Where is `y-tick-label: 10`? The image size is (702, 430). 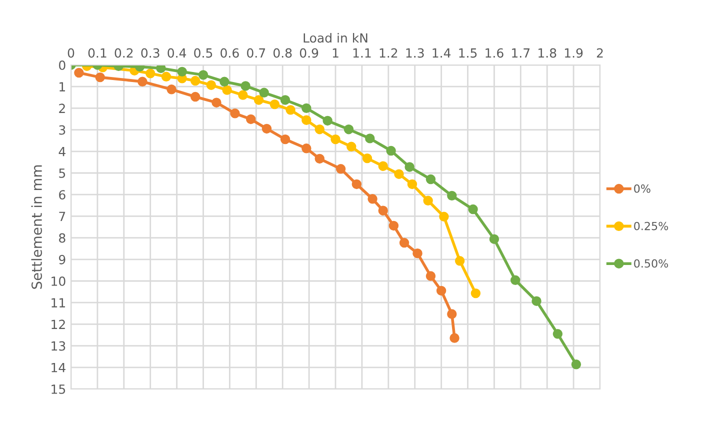
y-tick-label: 10 is located at coordinates (59, 281).